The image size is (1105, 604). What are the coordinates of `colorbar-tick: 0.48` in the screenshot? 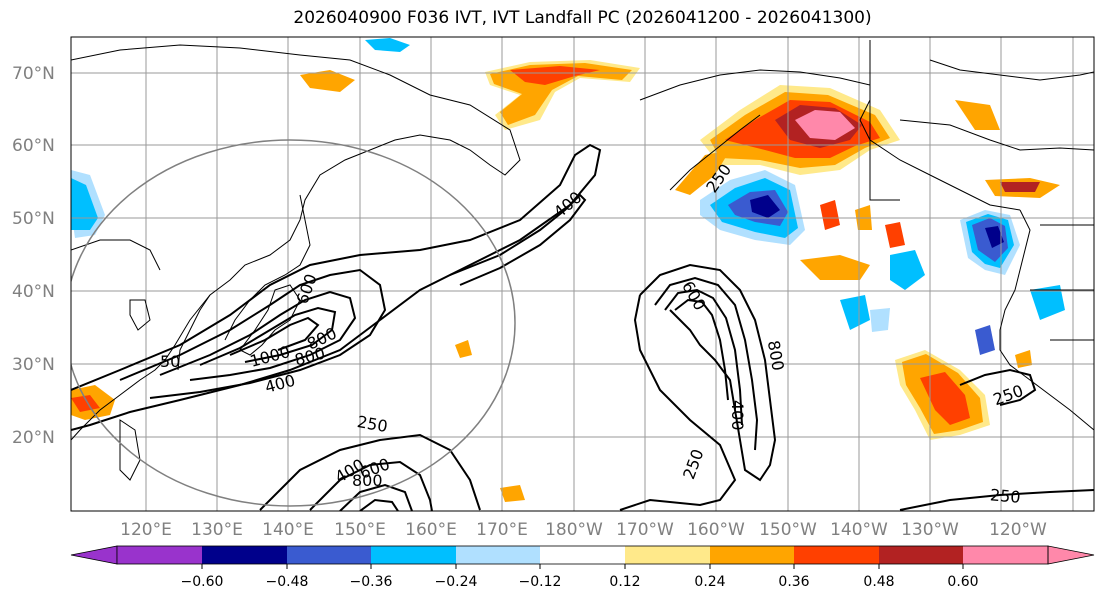 It's located at (878, 582).